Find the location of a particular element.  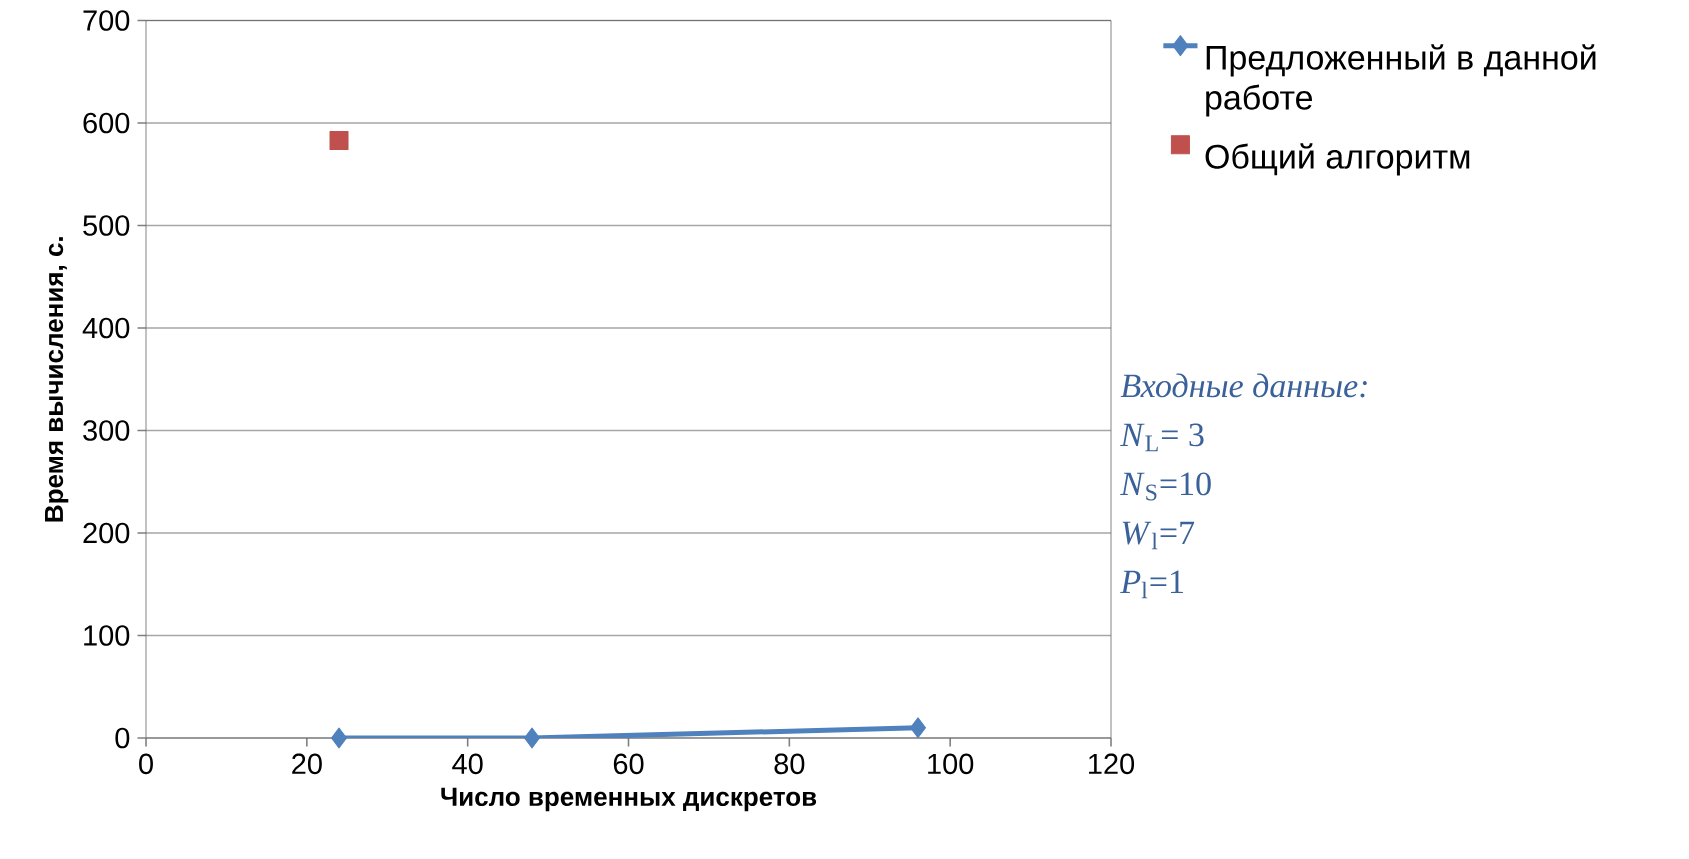

text: P$_{l}$=1 is located at coordinates (1151, 584).